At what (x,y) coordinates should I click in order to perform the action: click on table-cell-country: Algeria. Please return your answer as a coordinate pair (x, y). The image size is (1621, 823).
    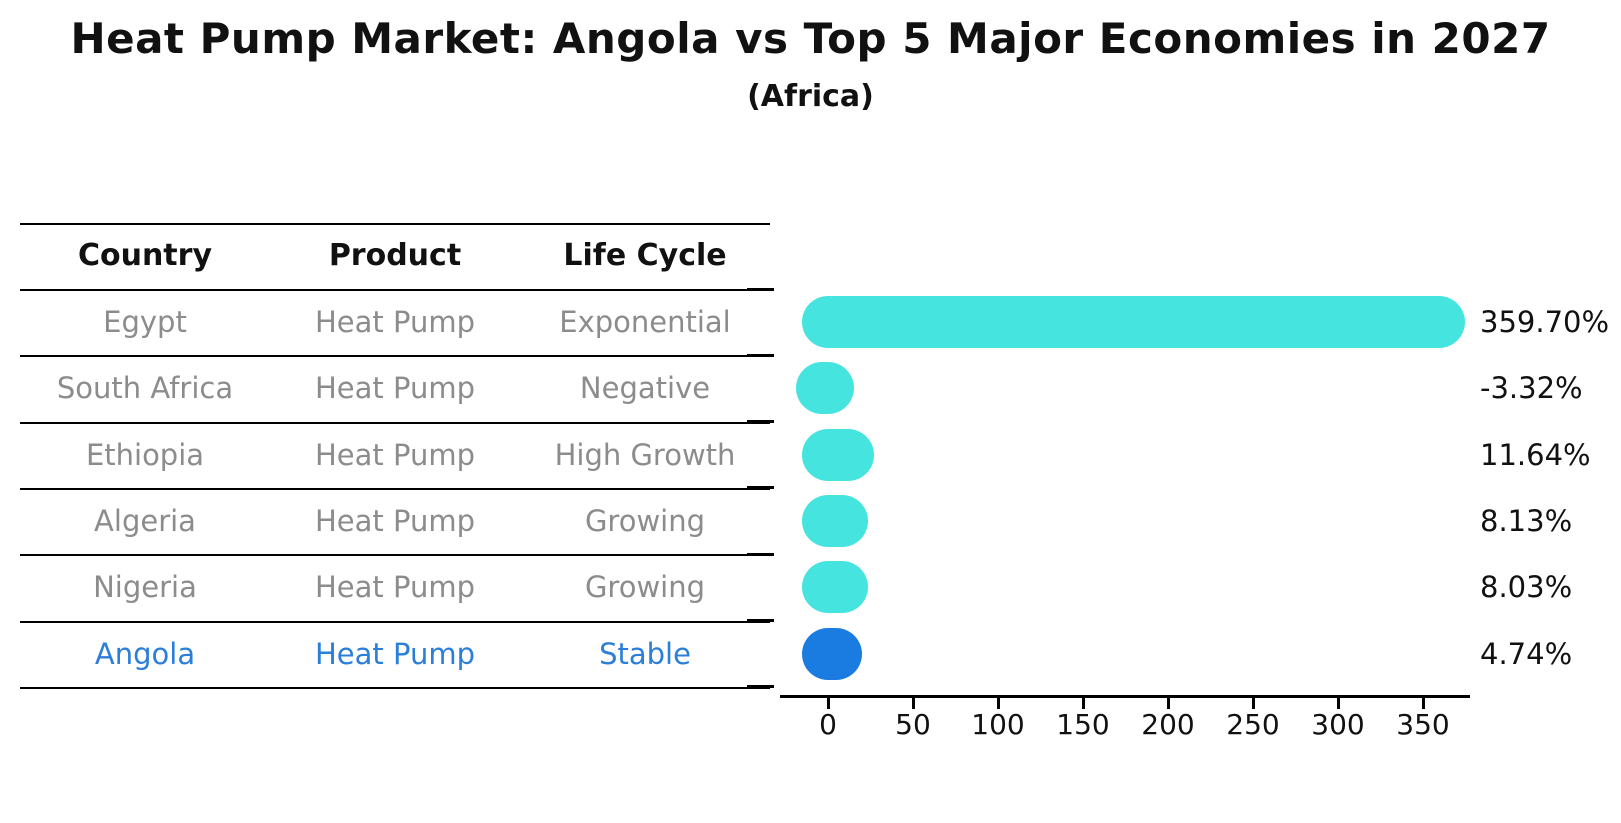
    Looking at the image, I should click on (145, 520).